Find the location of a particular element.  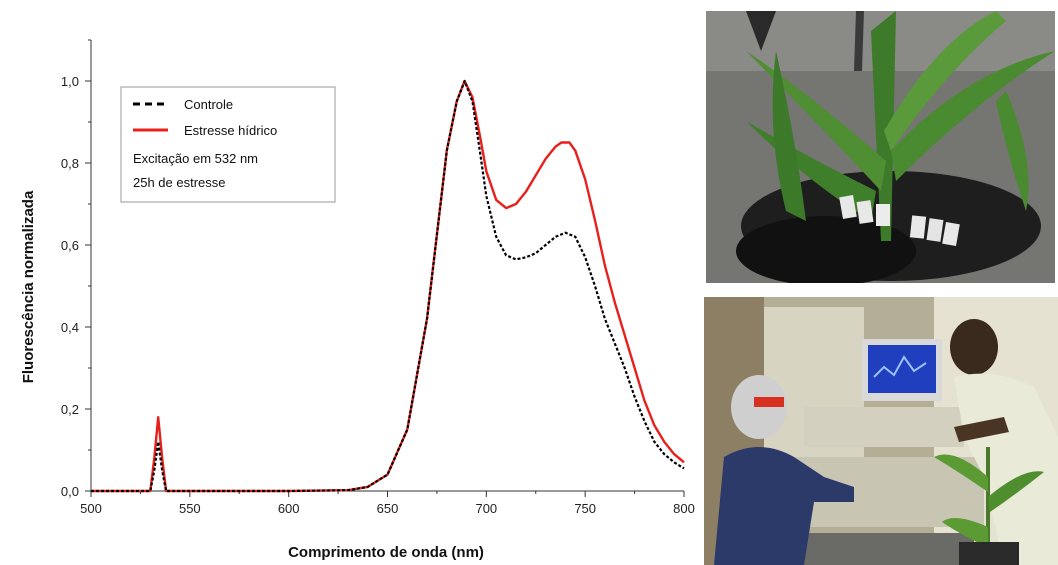

legend-box is located at coordinates (228, 144).